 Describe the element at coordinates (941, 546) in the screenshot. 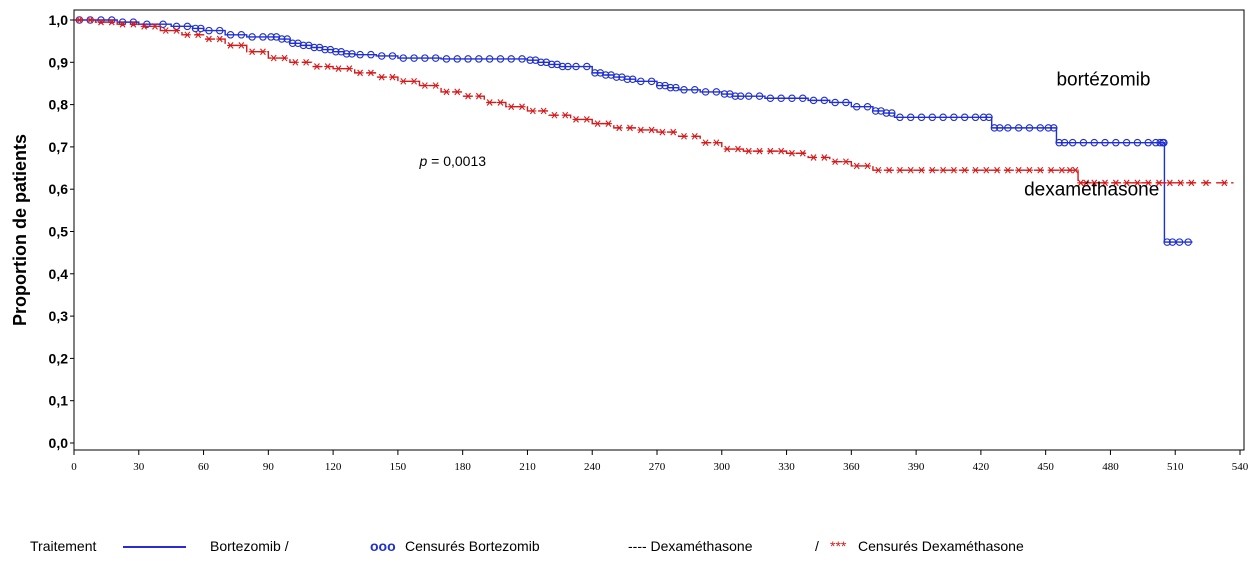

I see `legend-censor-d-label: Censurés Dexaméthasone` at that location.